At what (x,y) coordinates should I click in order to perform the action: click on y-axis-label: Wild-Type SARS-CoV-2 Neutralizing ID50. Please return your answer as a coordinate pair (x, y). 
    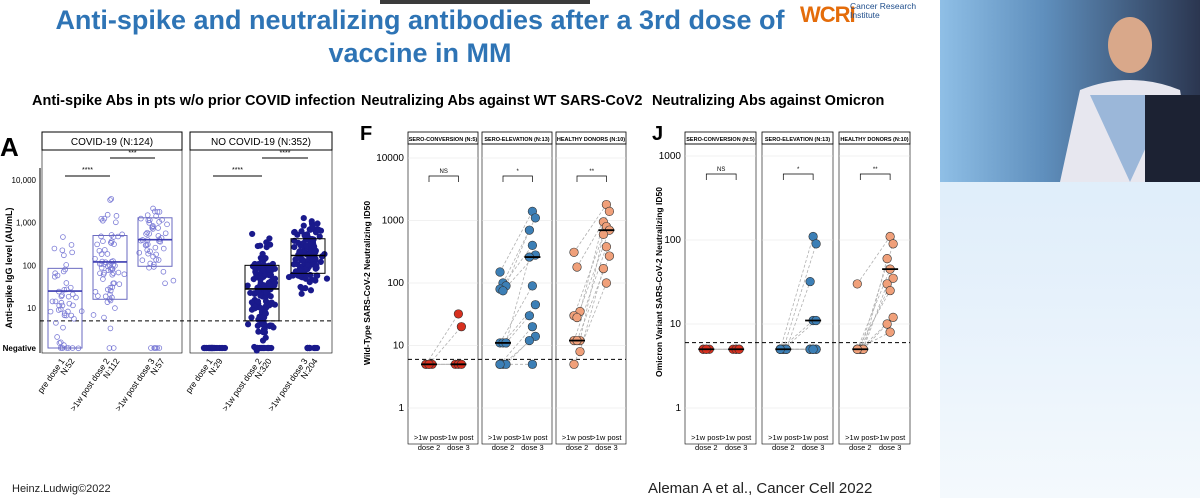
    Looking at the image, I should click on (367, 283).